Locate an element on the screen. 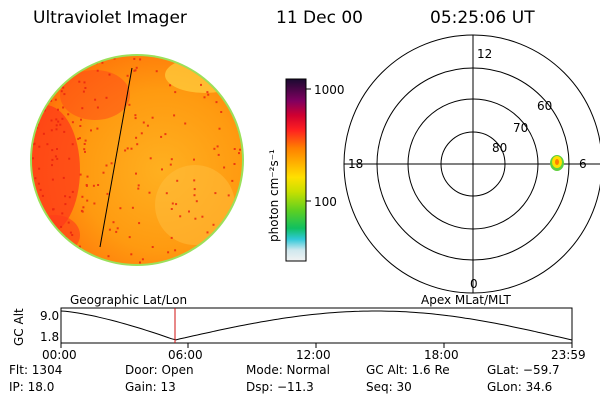 The width and height of the screenshot is (600, 400). polar-label-0: 0 is located at coordinates (474, 284).